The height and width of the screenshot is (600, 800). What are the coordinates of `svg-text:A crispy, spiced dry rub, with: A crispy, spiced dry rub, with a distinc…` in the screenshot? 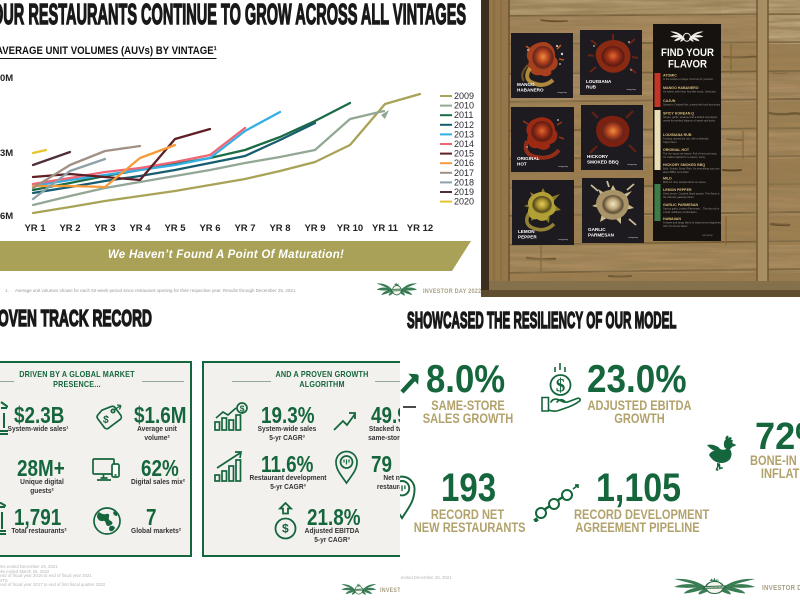 It's located at (686, 139).